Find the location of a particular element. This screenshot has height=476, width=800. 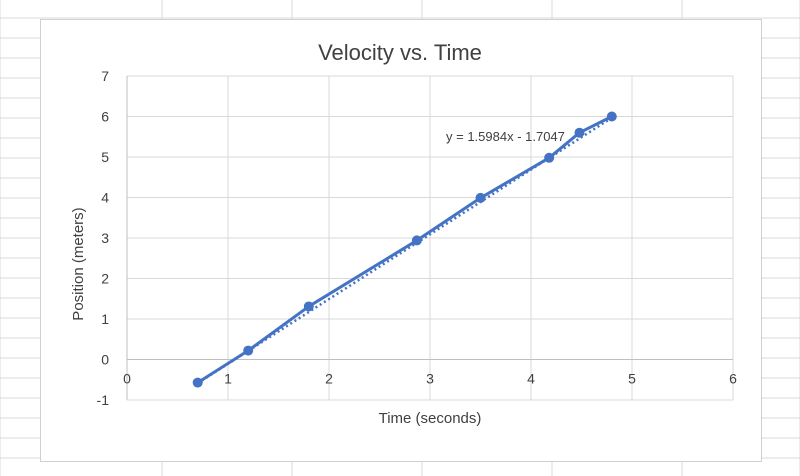

chart-title: Velocity vs. Time is located at coordinates (400, 52).